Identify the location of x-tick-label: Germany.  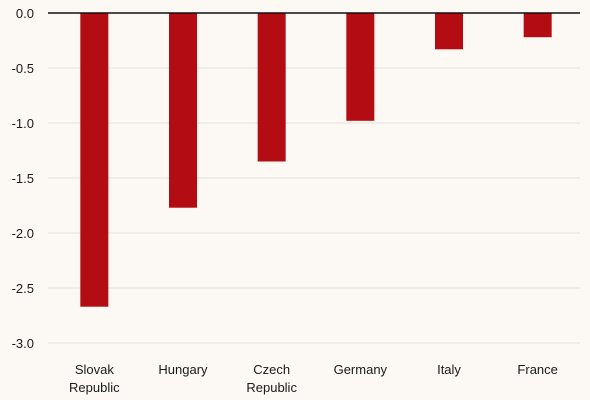
(361, 369).